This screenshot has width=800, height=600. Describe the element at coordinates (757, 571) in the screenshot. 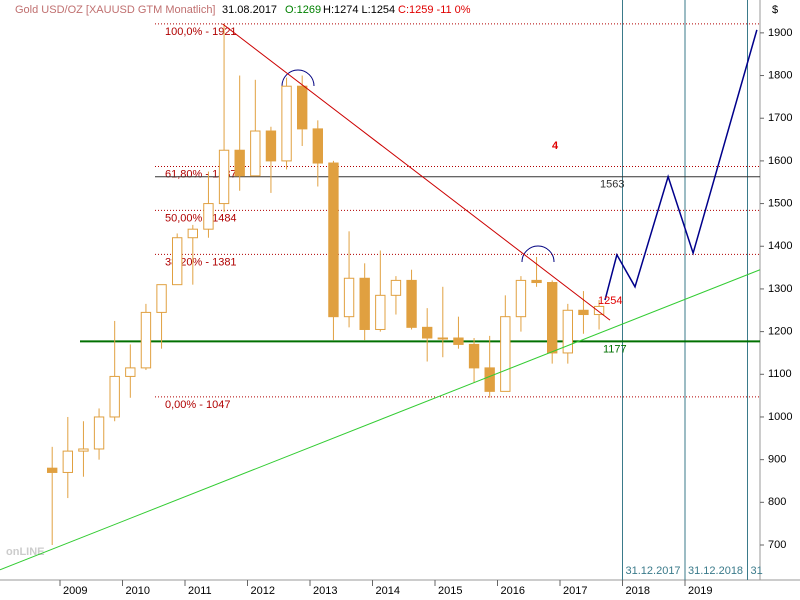

I see `vertical-line-label: 31` at that location.